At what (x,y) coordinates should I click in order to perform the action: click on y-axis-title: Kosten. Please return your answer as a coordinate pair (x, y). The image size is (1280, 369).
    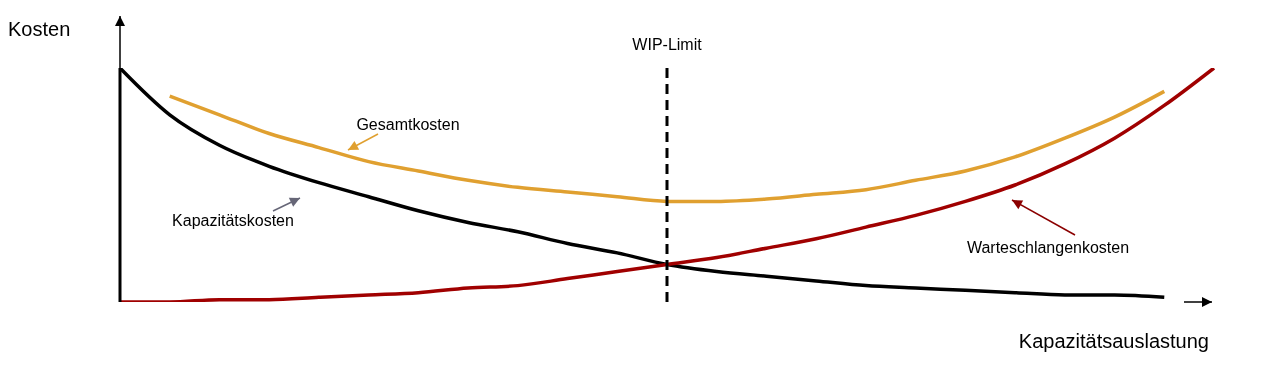
    Looking at the image, I should click on (39, 29).